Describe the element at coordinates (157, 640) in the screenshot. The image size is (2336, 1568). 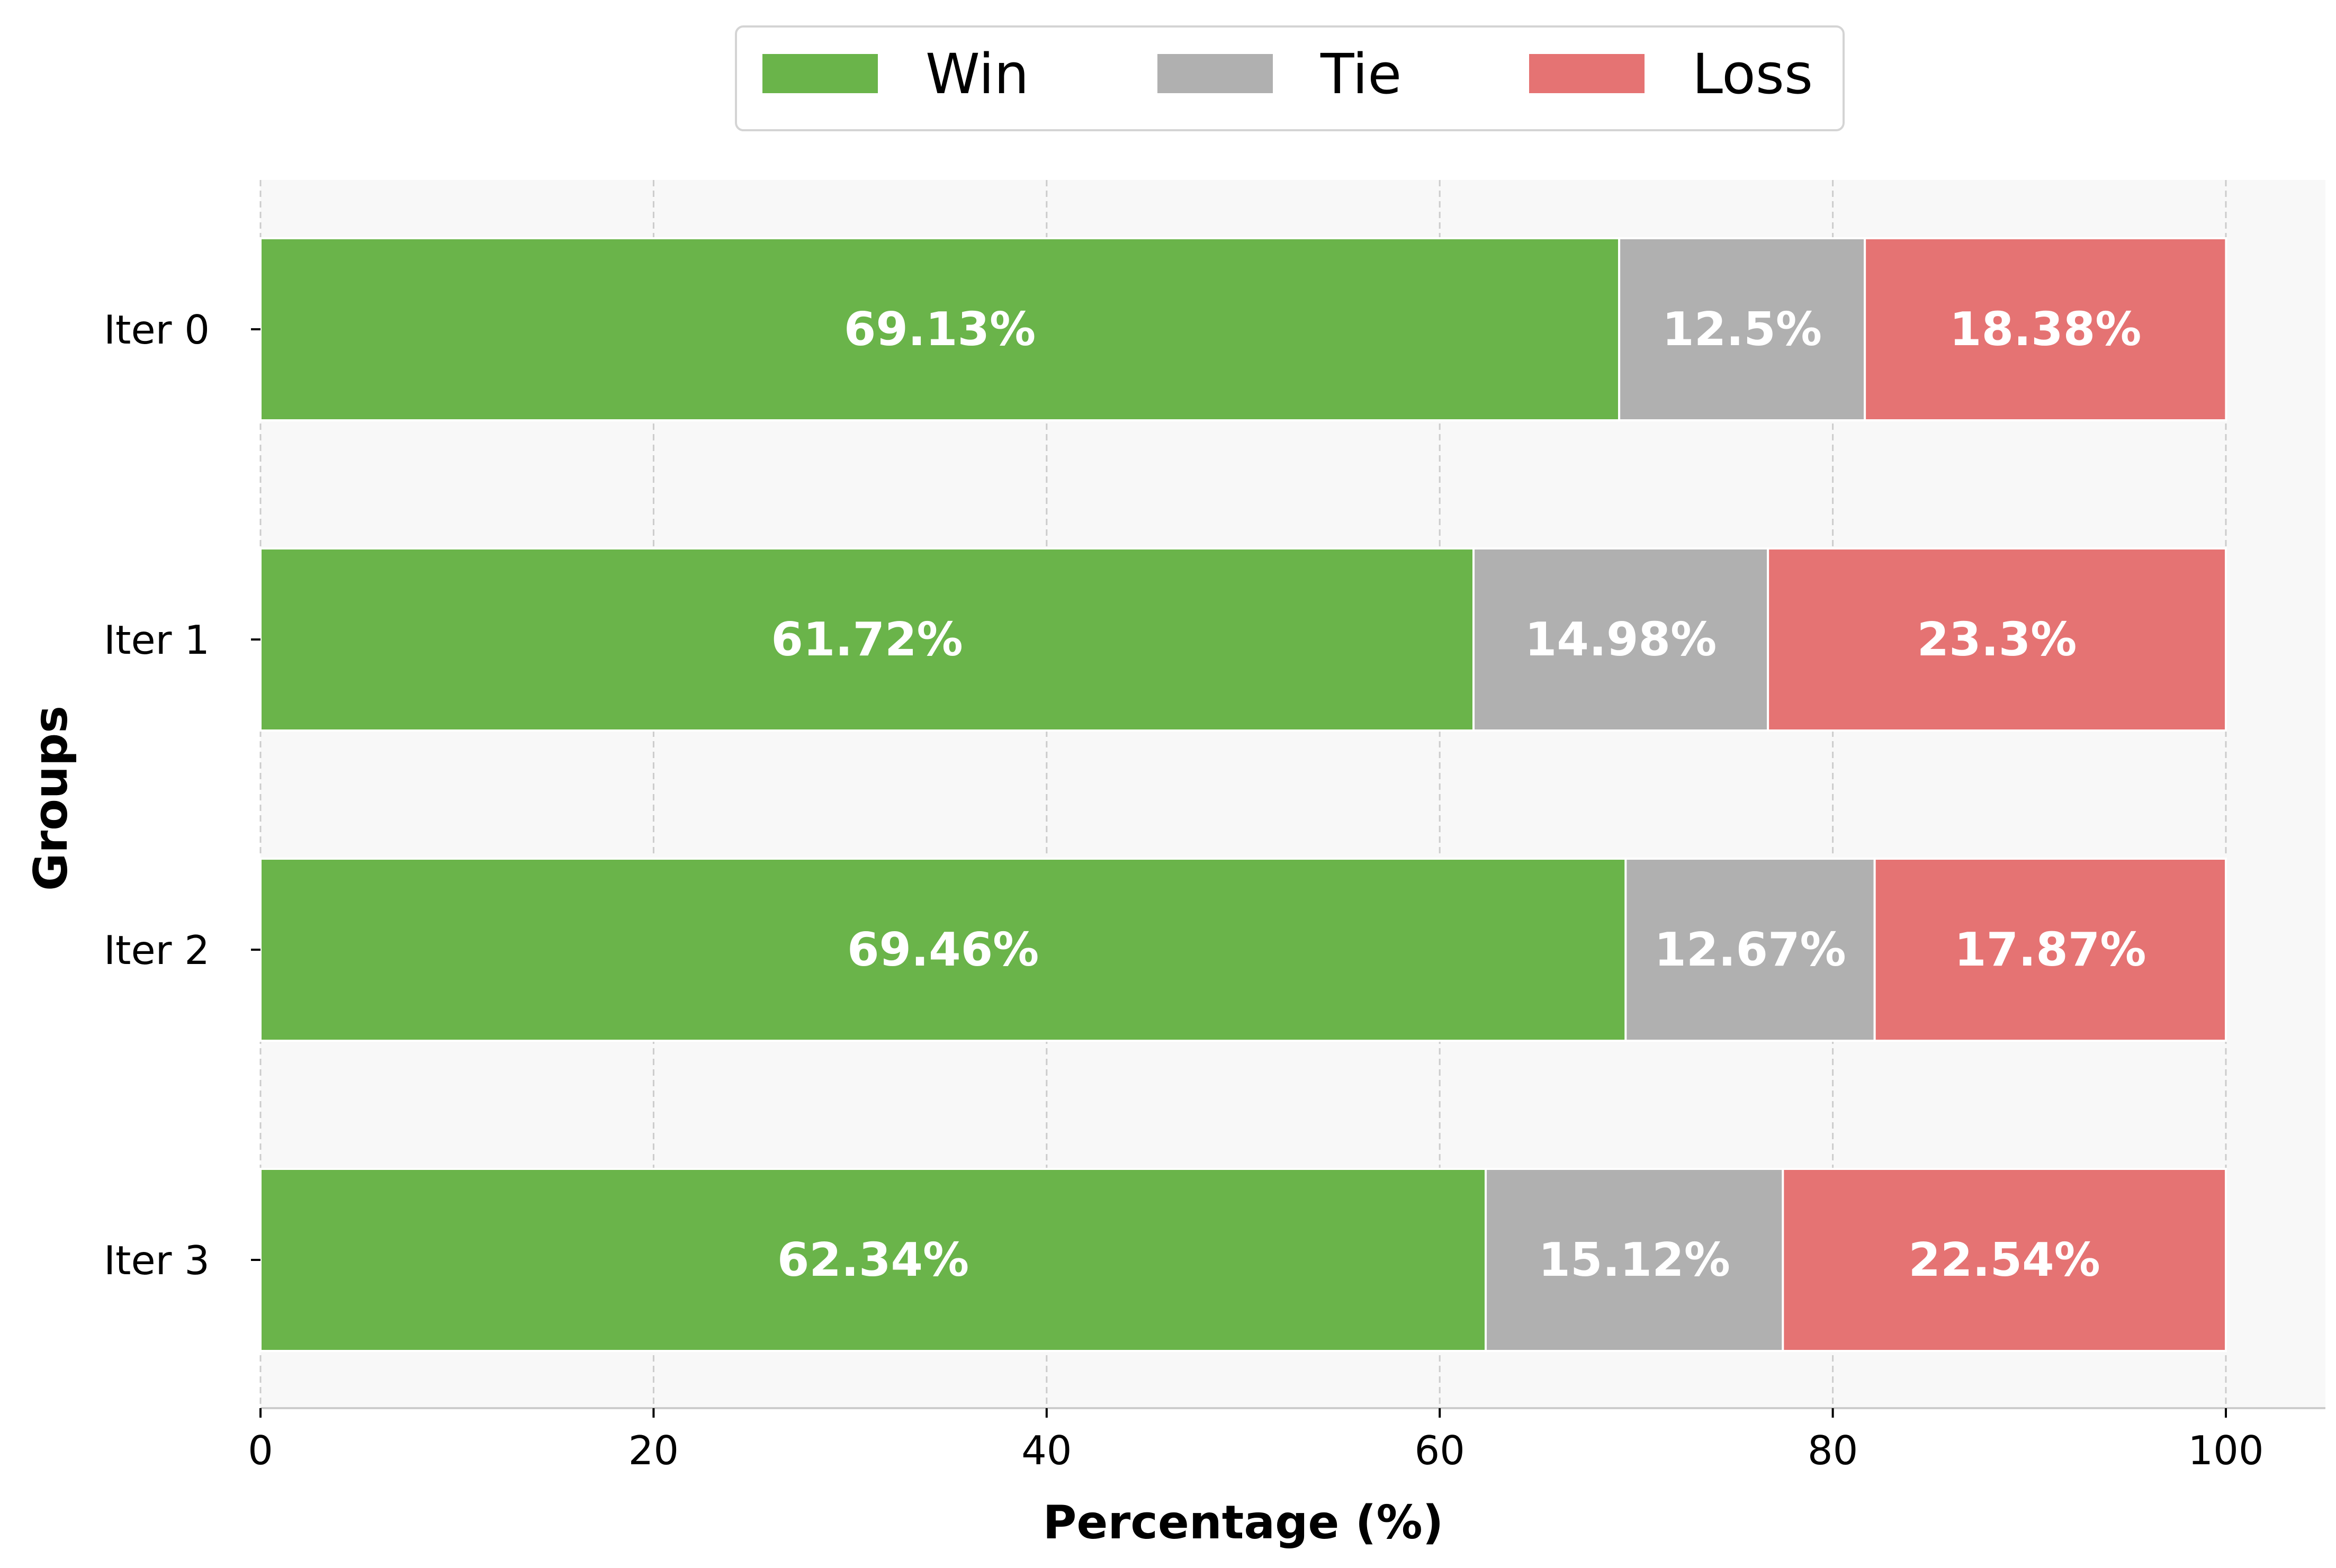
I see `y-tick-label: Iter 1` at that location.